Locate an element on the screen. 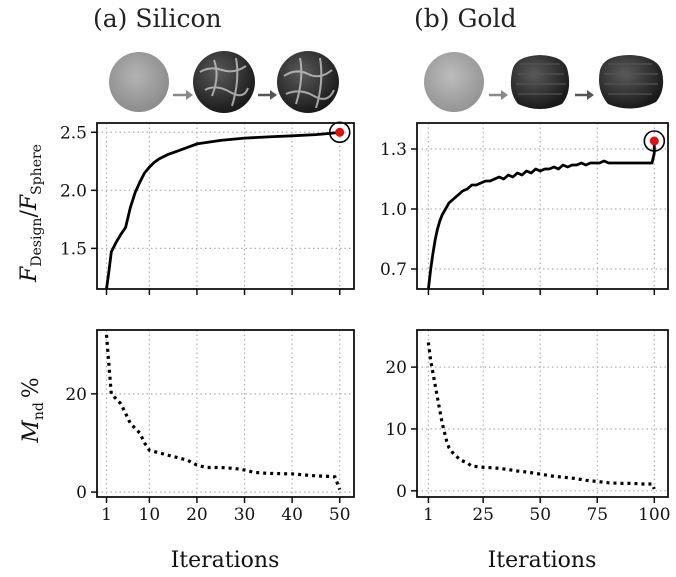 The image size is (676, 577). y-tick-label: 1.5 is located at coordinates (73, 249).